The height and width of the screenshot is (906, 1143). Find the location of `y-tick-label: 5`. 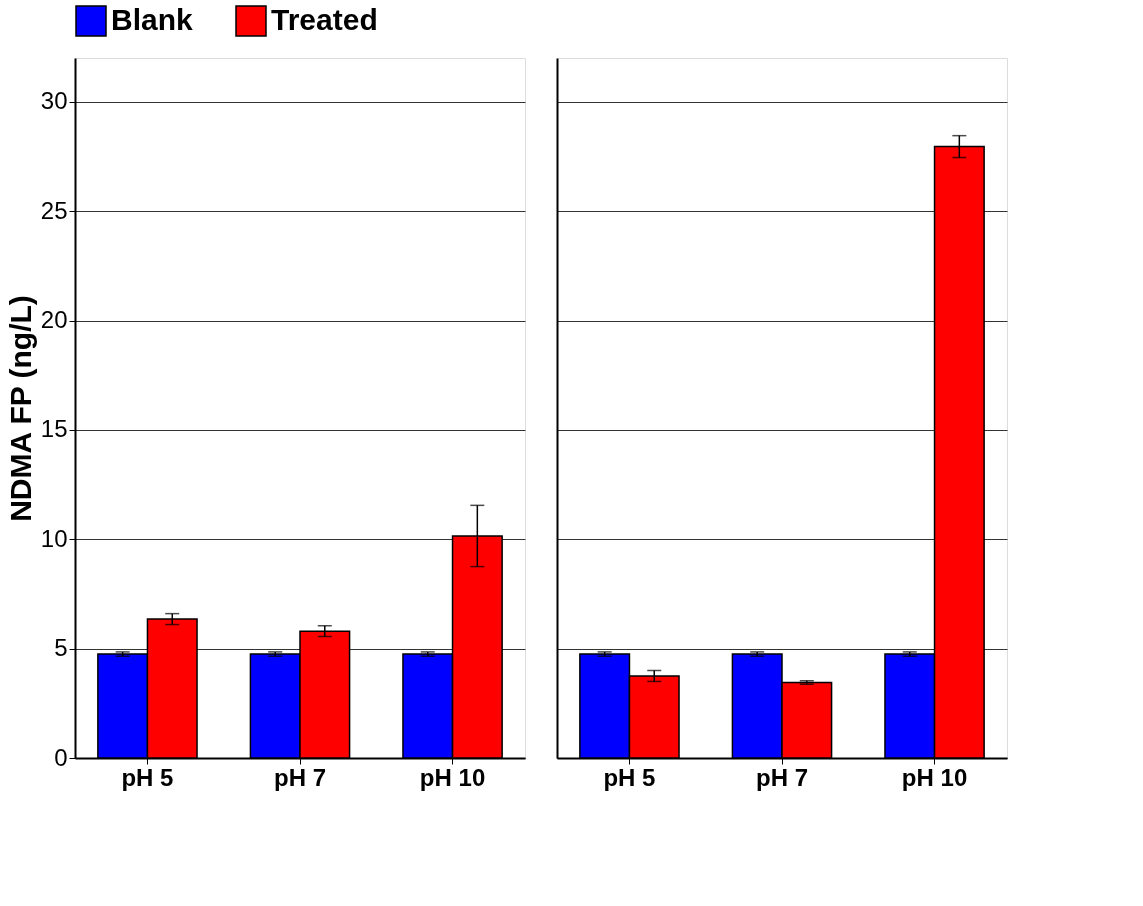

y-tick-label: 5 is located at coordinates (61, 648).